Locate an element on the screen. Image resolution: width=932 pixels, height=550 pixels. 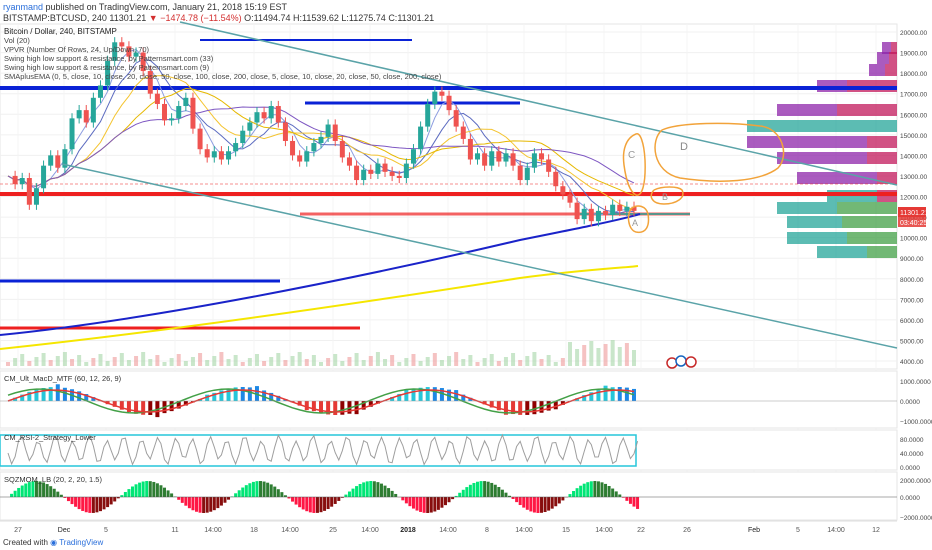
time-tick-label: 25 is located at coordinates (333, 530).